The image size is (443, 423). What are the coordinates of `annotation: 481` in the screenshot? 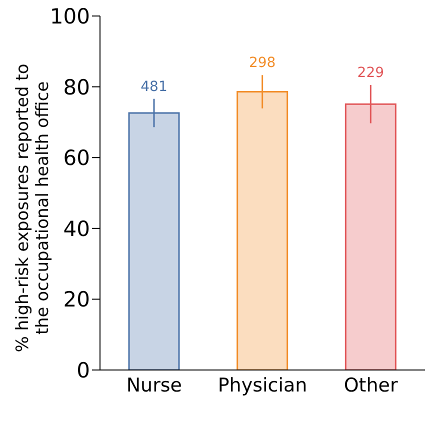 It's located at (154, 86).